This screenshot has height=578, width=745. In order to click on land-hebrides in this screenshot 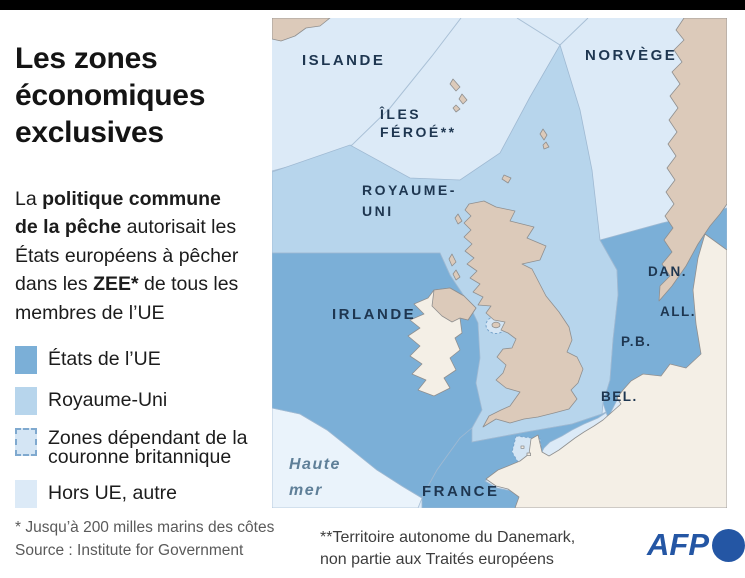, I will do `click(455, 247)`.